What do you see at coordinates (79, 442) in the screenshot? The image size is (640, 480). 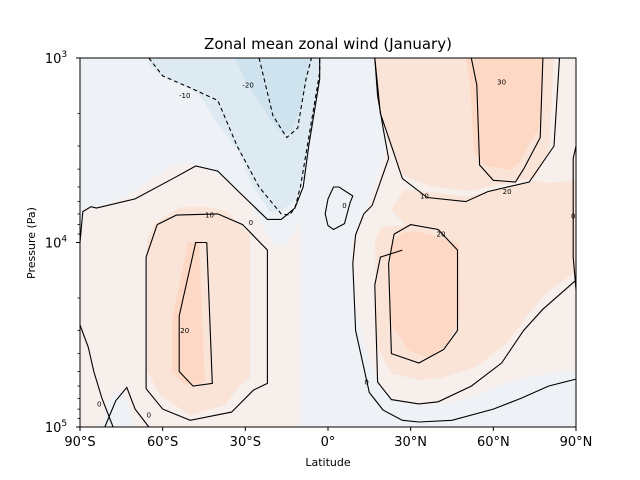 I see `x-tick-label: 90°S` at bounding box center [79, 442].